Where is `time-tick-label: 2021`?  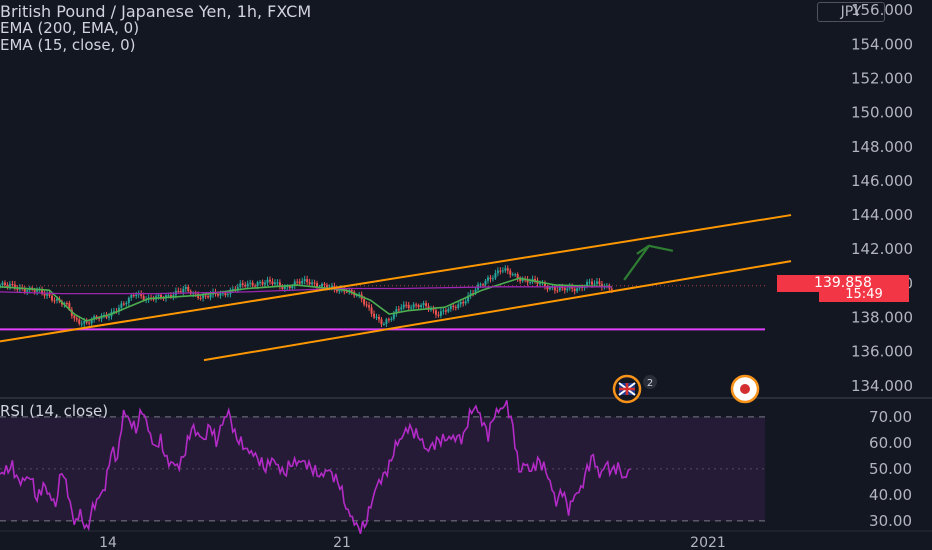 time-tick-label: 2021 is located at coordinates (708, 542).